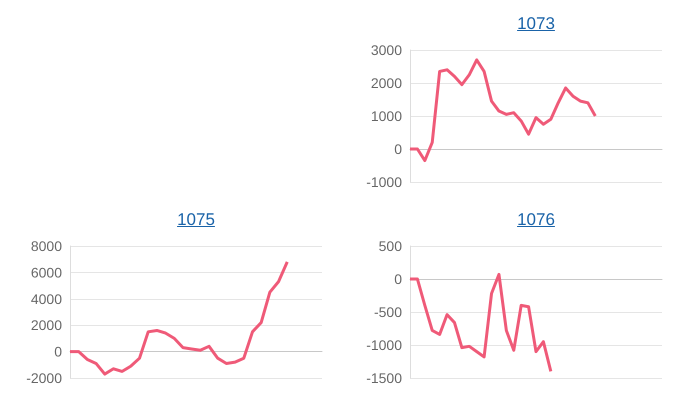 The image size is (700, 400). Describe the element at coordinates (46, 298) in the screenshot. I see `y-tick-label: 4000` at that location.